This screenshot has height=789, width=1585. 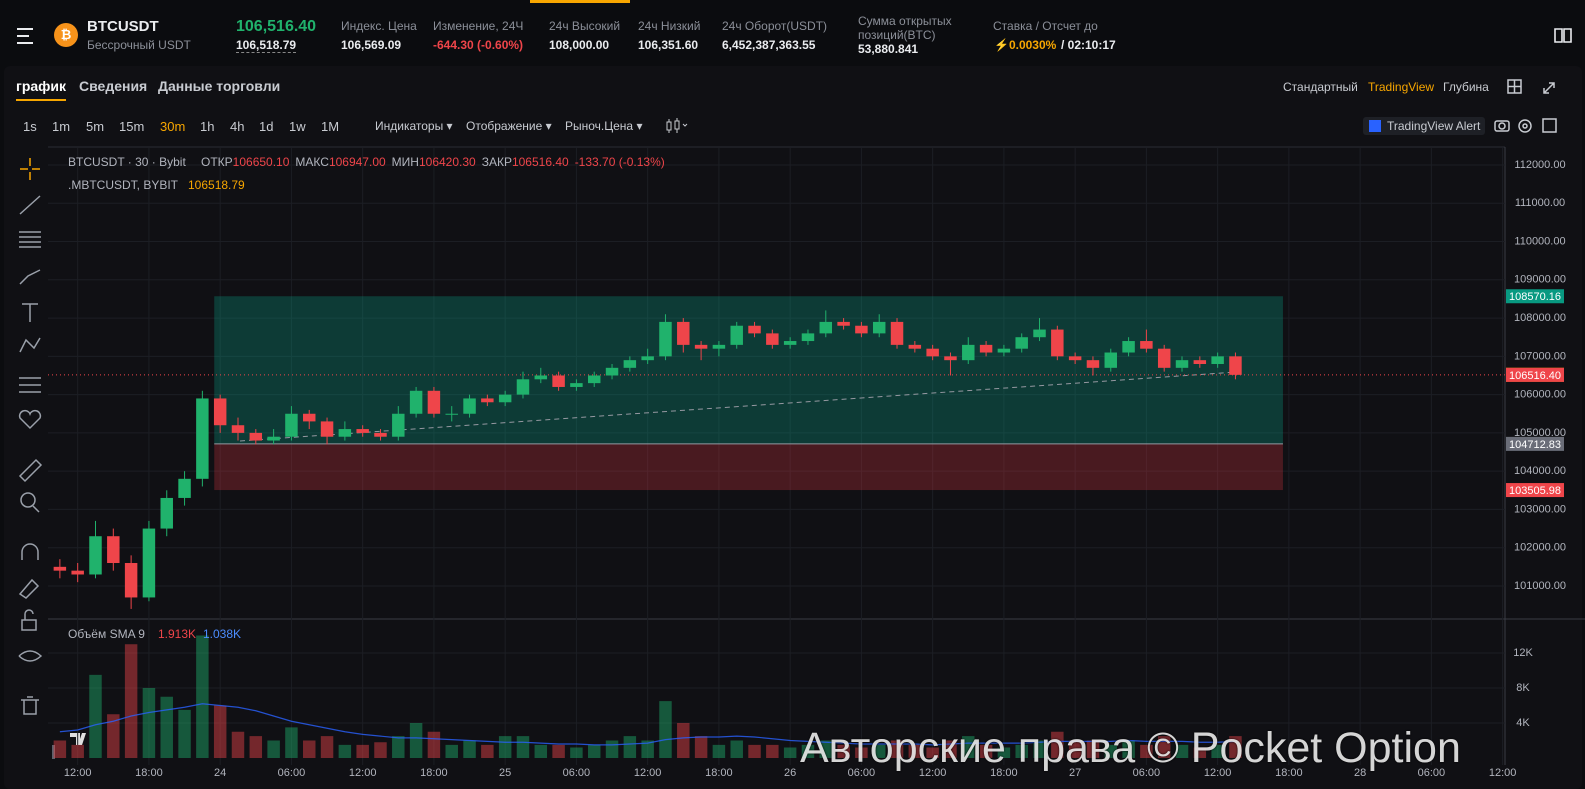 I want to click on candle-icon, so click(x=677, y=125).